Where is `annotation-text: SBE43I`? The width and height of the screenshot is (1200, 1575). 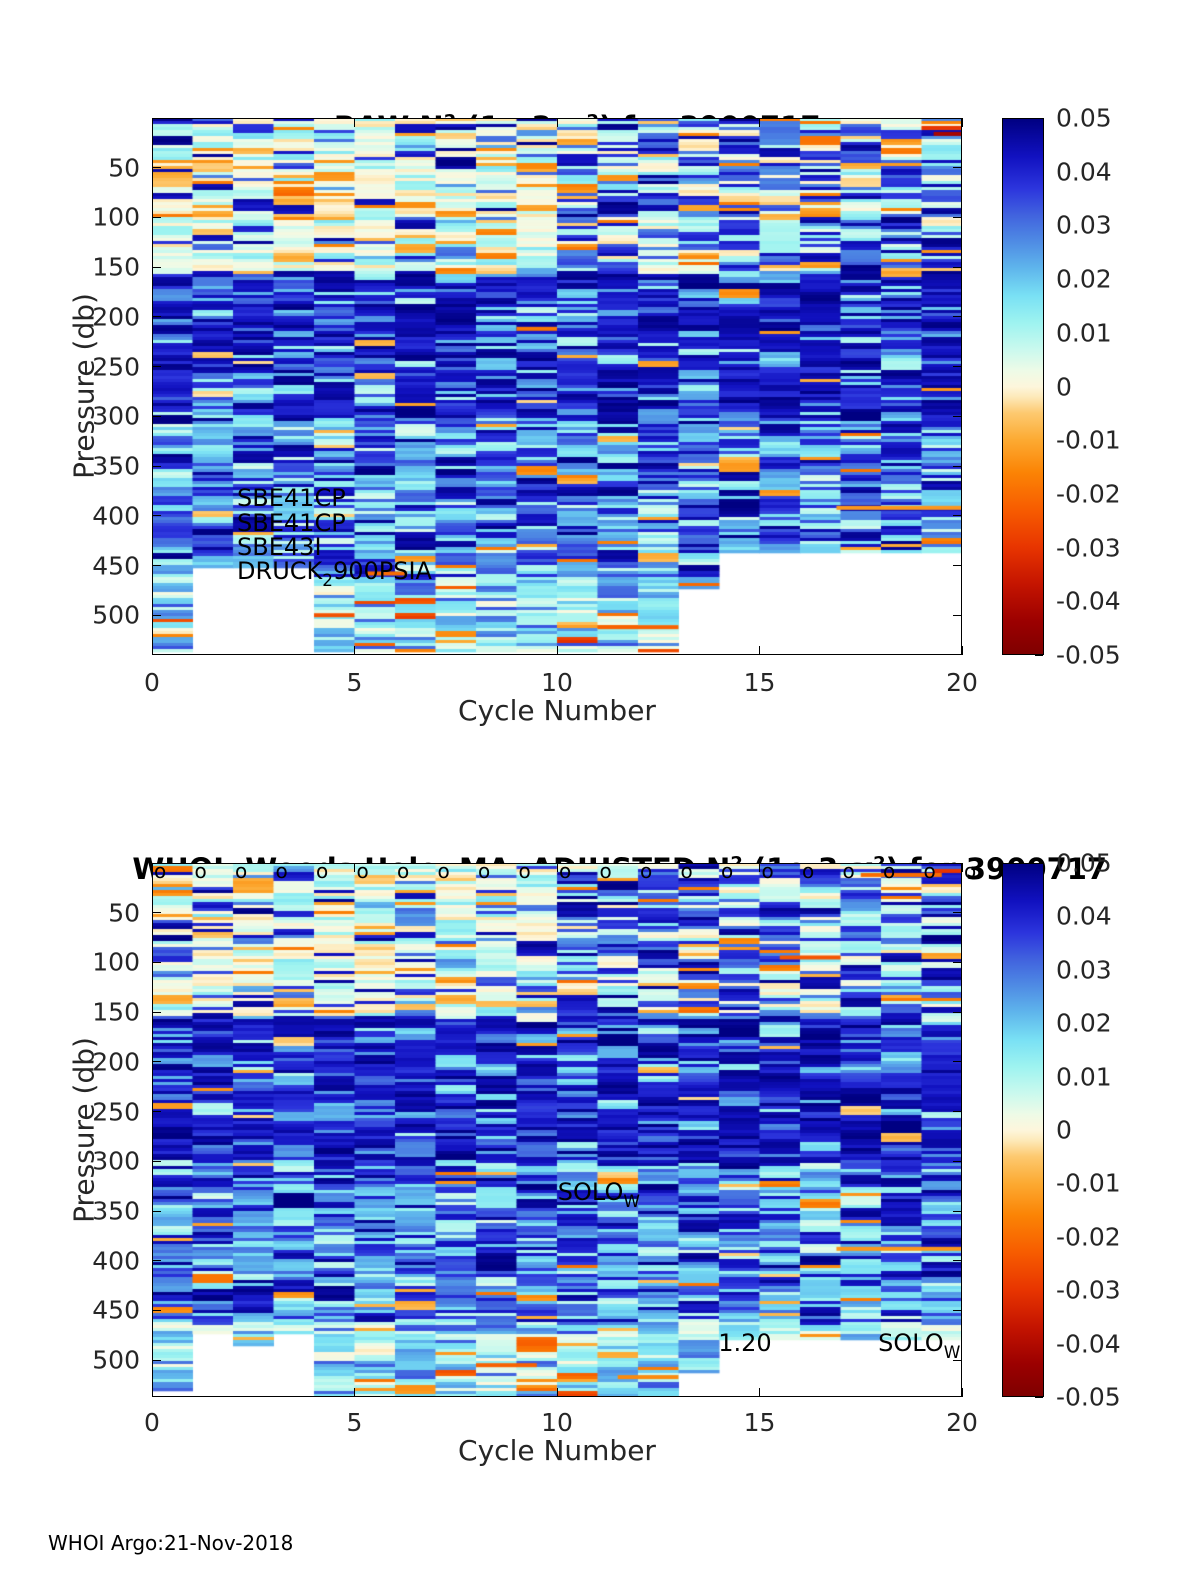 annotation-text: SBE43I is located at coordinates (279, 546).